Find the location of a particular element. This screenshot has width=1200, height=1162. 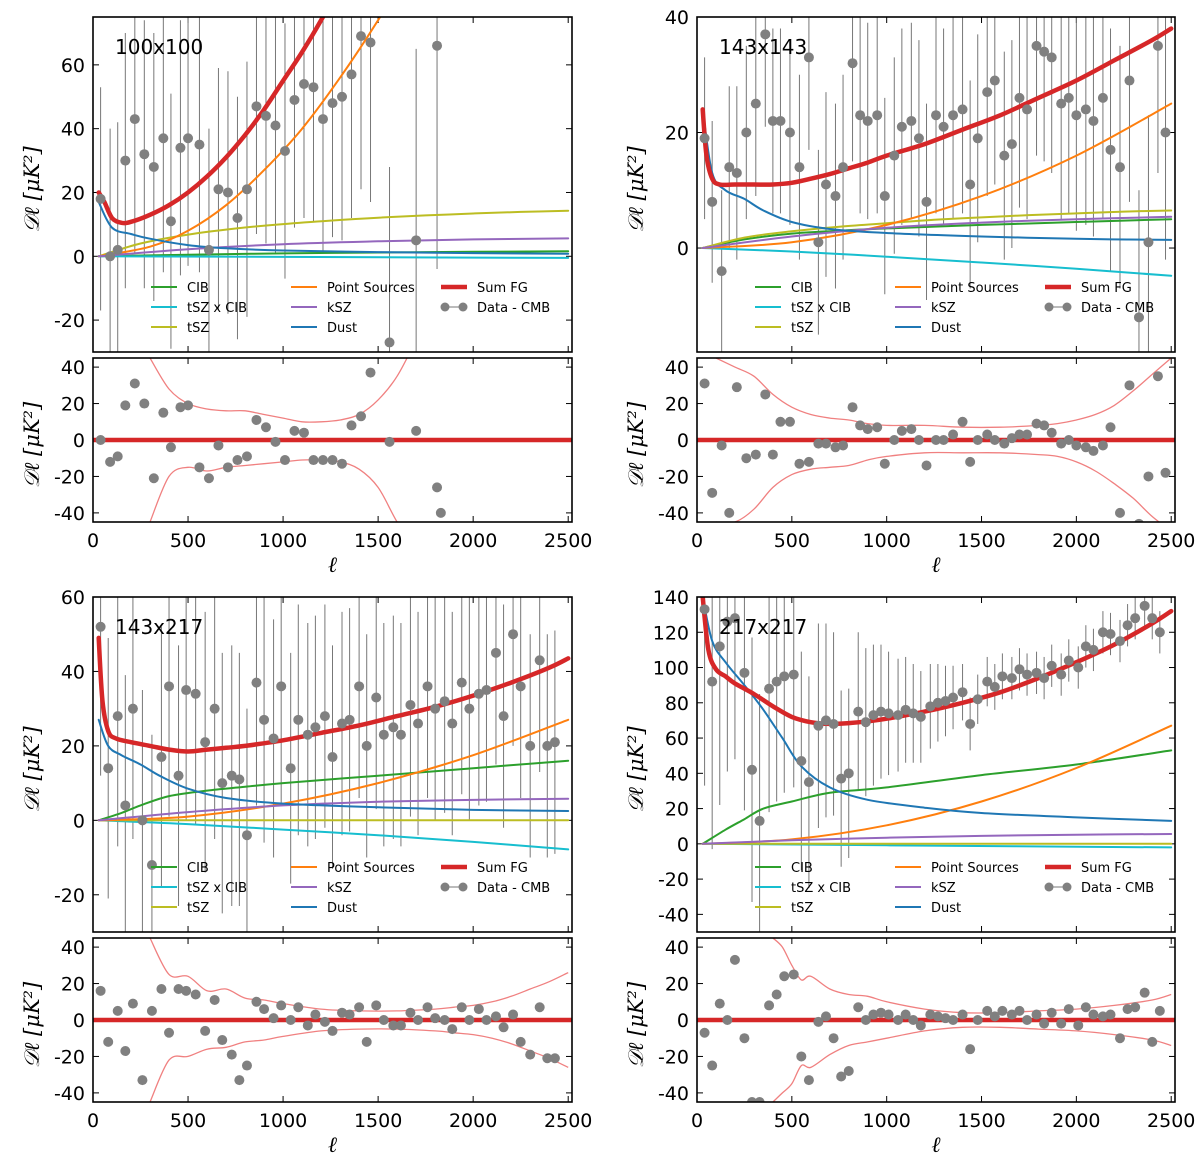

legend-label: Dust is located at coordinates (342, 328).